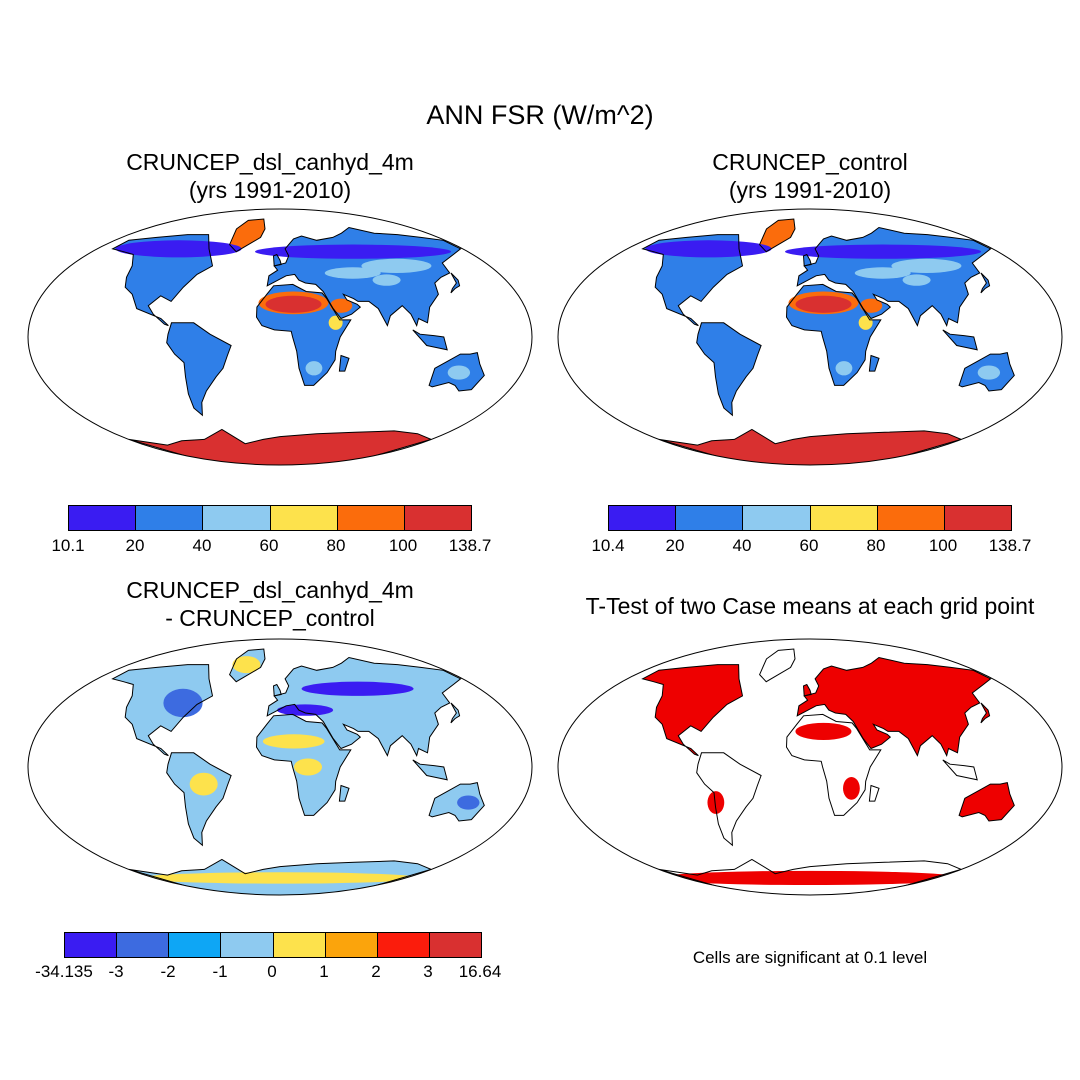  I want to click on panel-title-2: CRUNCEP_control (yrs 1991-2010), so click(810, 176).